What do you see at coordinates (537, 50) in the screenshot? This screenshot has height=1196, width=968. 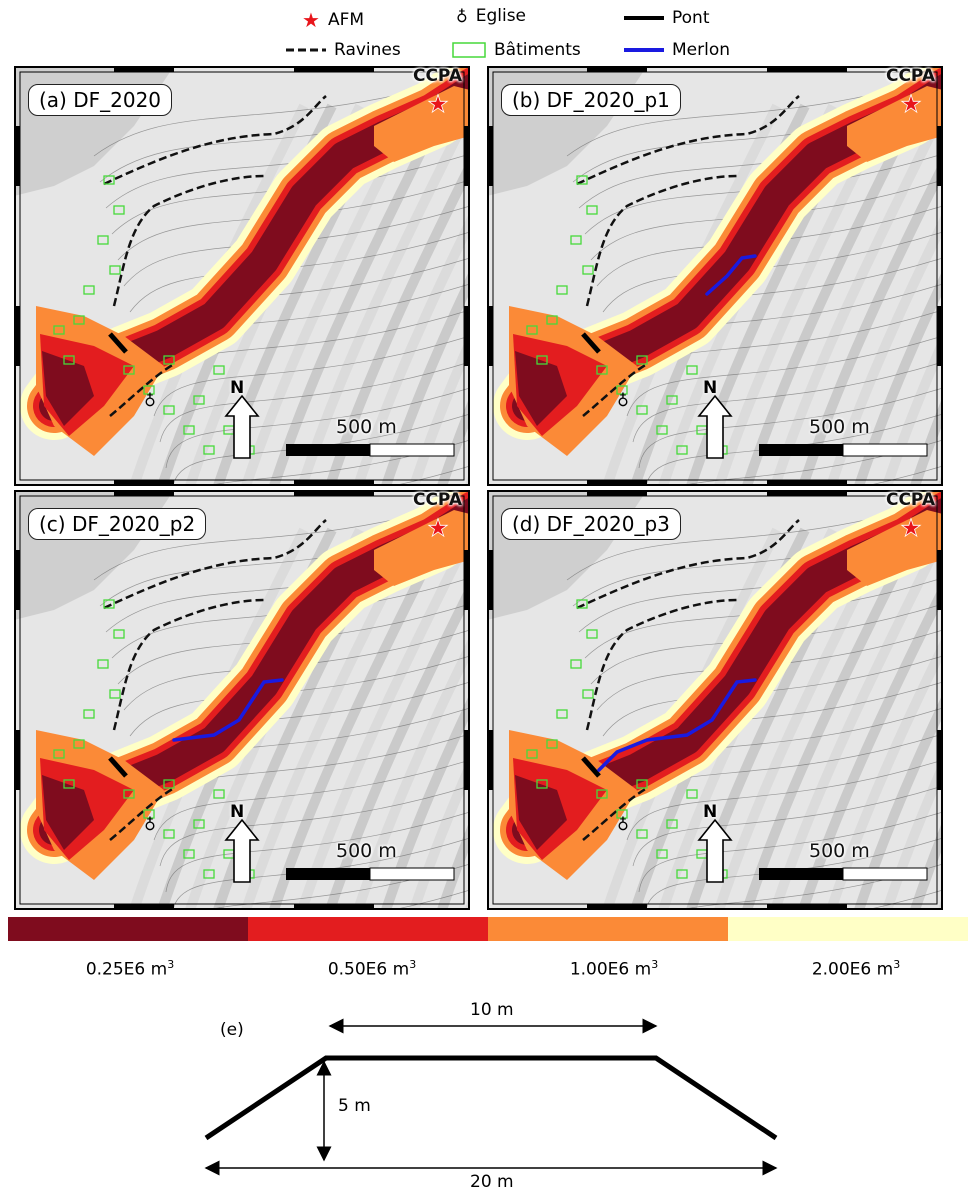 I see `legend-batiments-label: Bâtiments` at bounding box center [537, 50].